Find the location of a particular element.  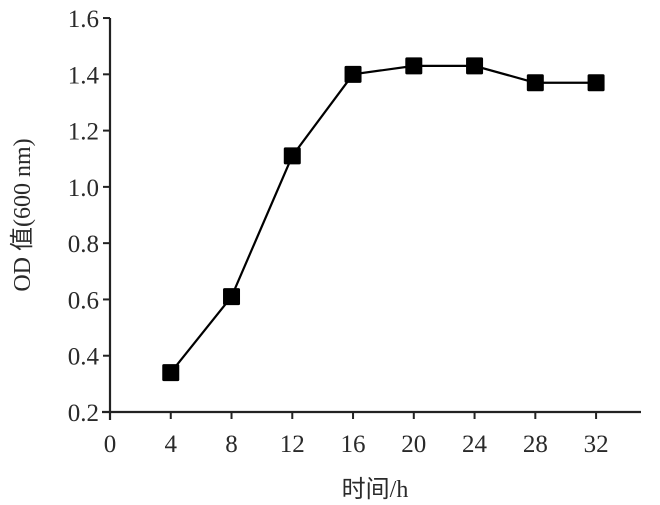

x-tick-label: 24 is located at coordinates (475, 444).